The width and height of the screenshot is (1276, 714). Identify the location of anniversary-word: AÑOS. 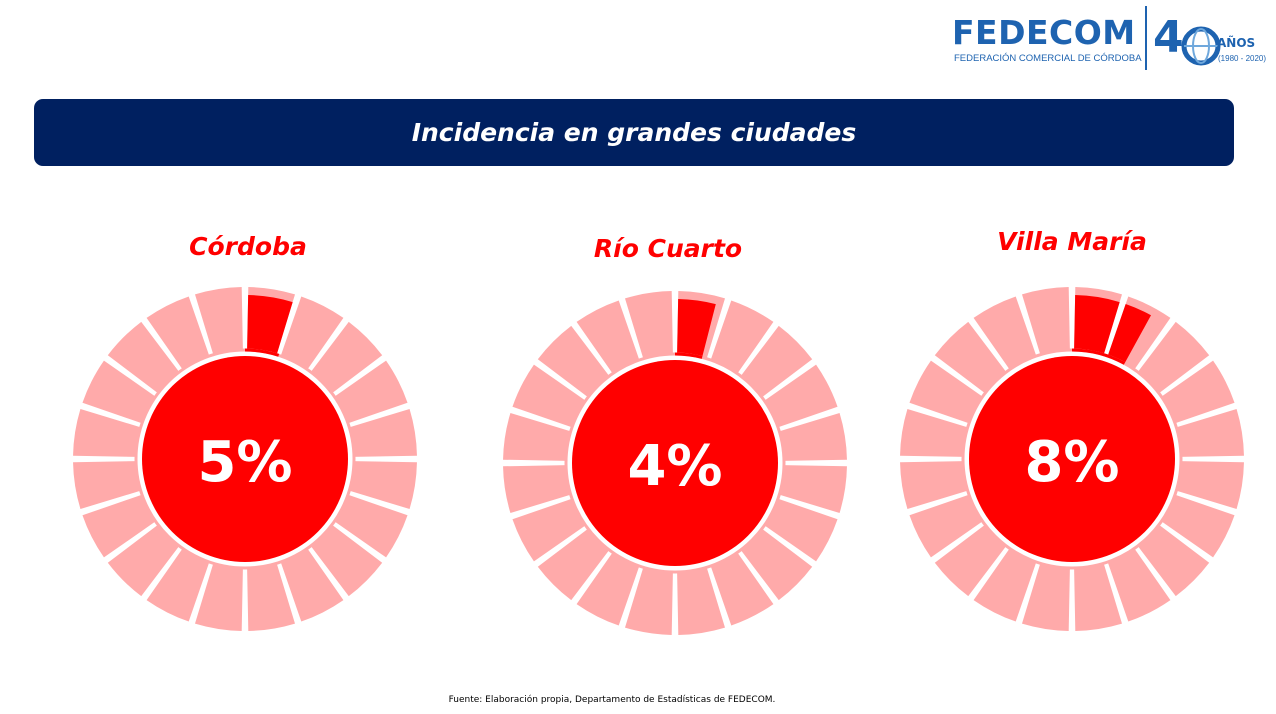
(1236, 43).